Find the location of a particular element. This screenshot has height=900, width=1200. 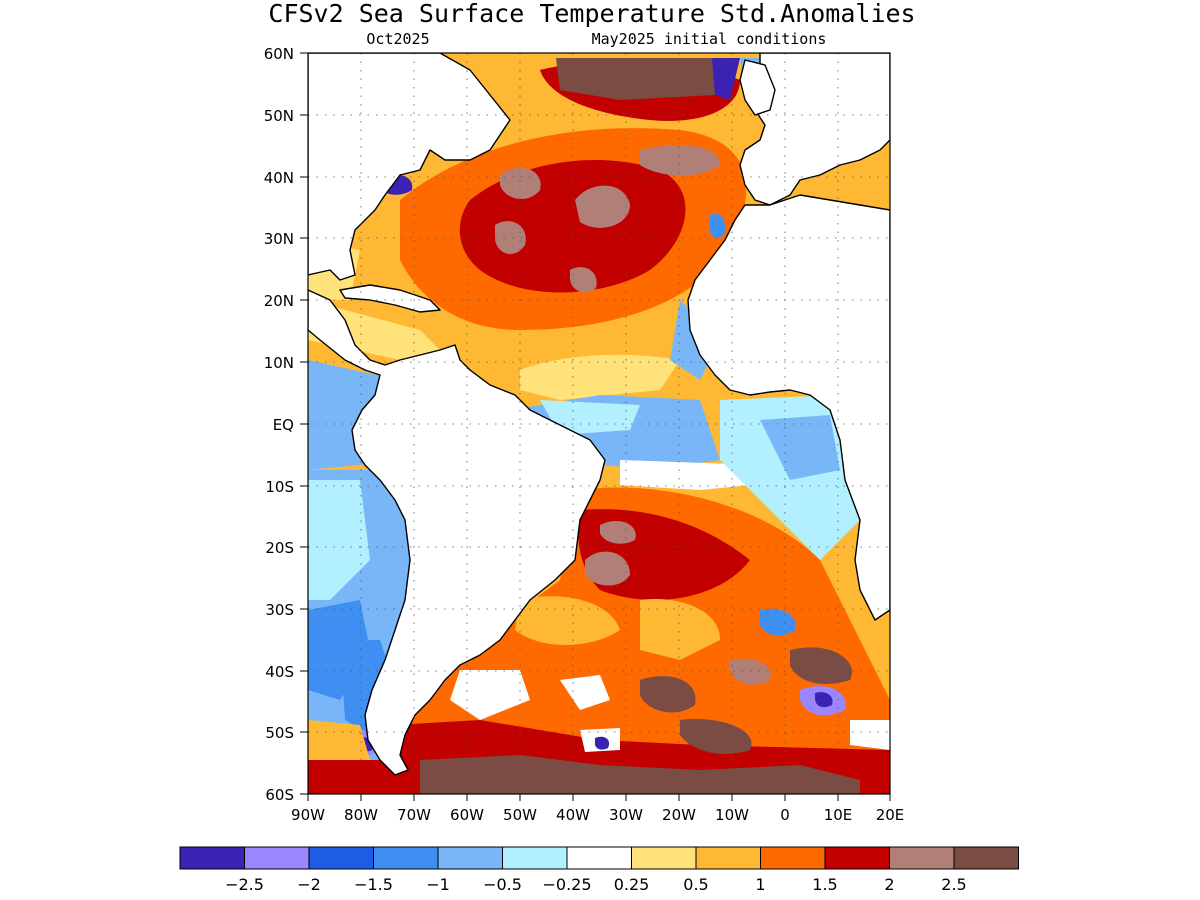

colorbar-label: −0.25 is located at coordinates (566, 884).